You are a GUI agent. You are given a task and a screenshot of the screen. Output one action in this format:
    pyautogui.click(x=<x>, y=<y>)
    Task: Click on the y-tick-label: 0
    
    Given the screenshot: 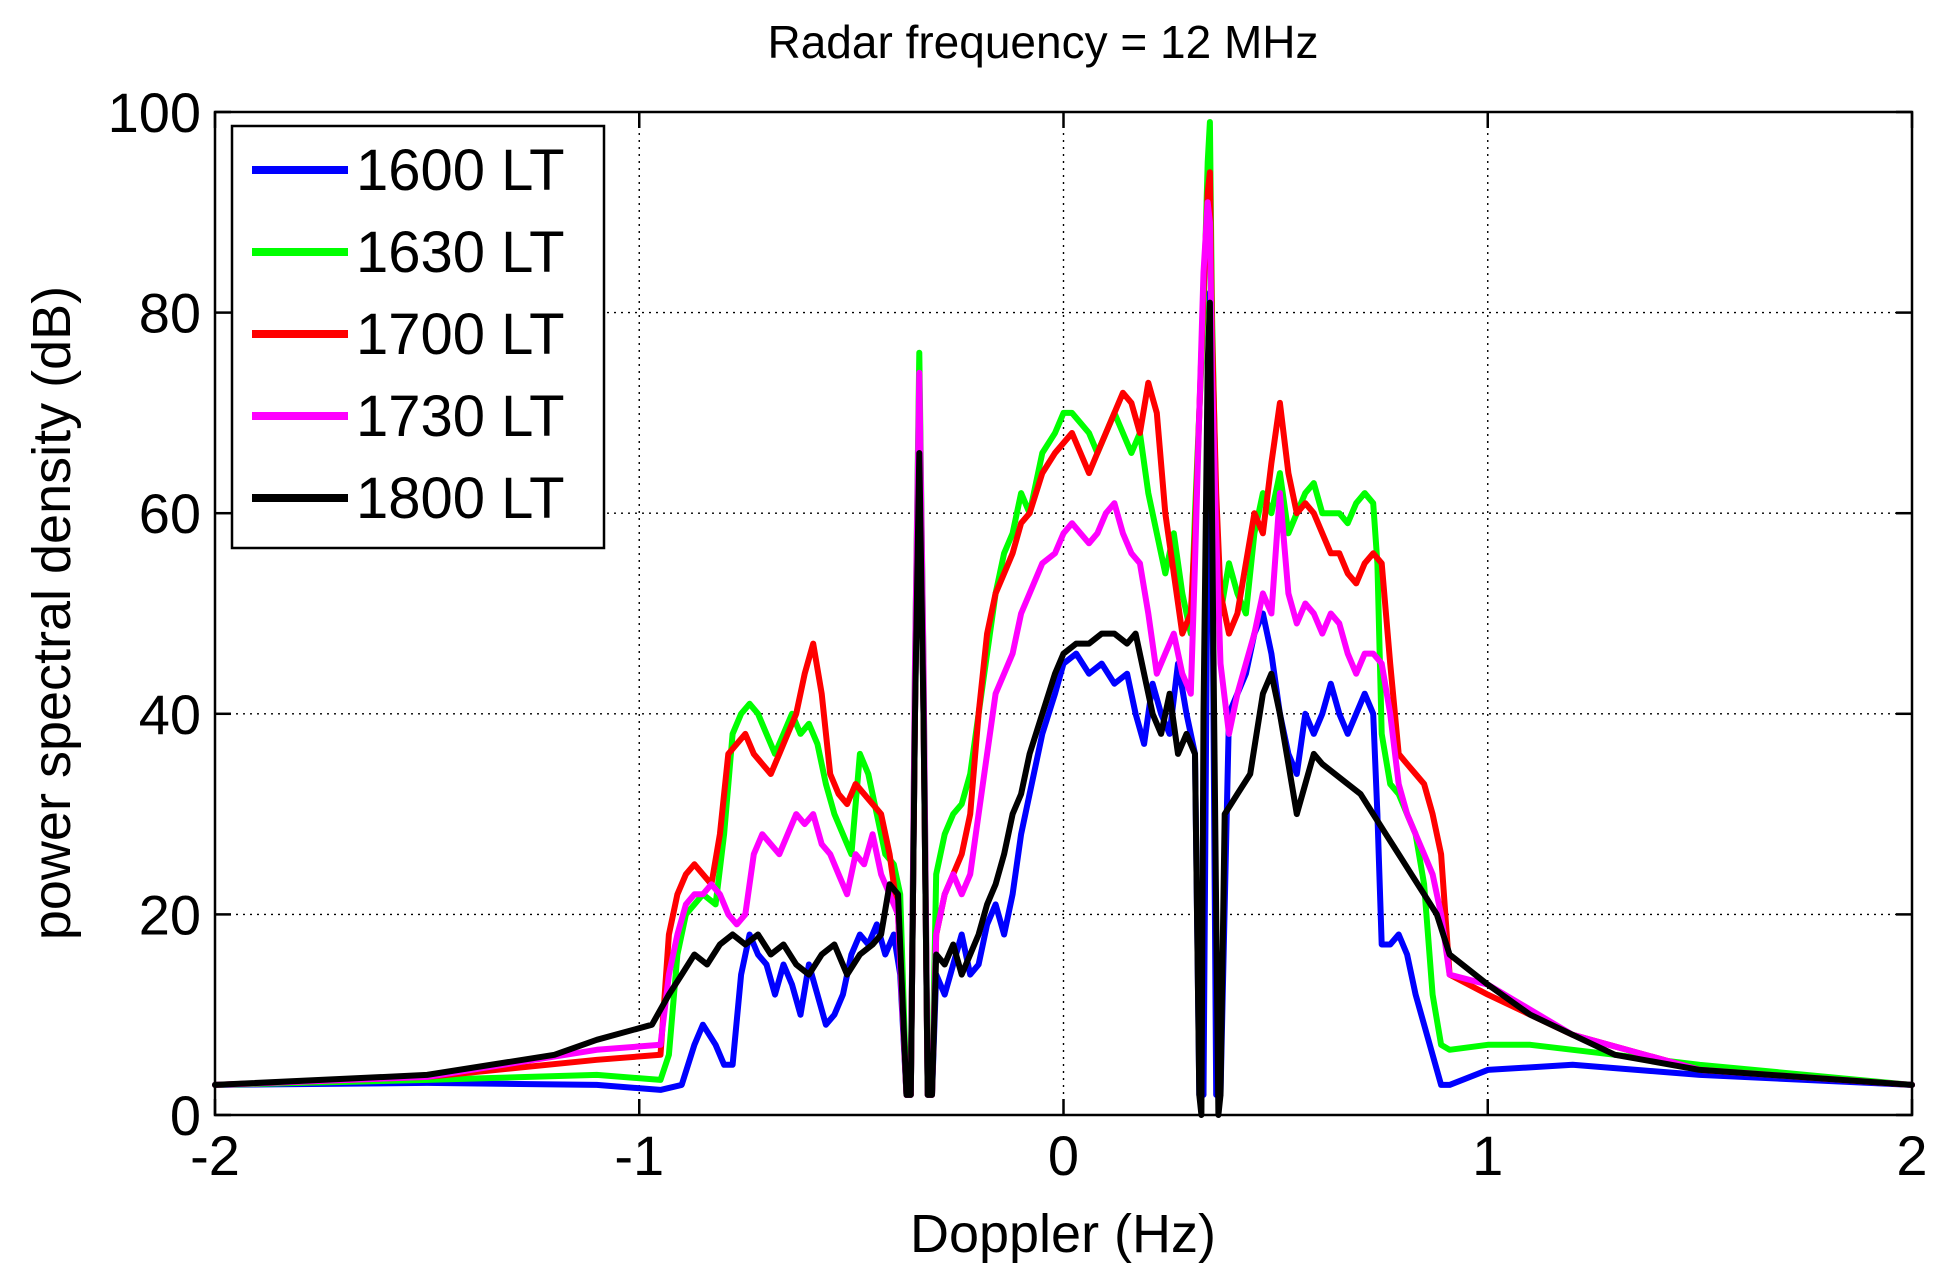 What is the action you would take?
    pyautogui.click(x=185, y=1115)
    